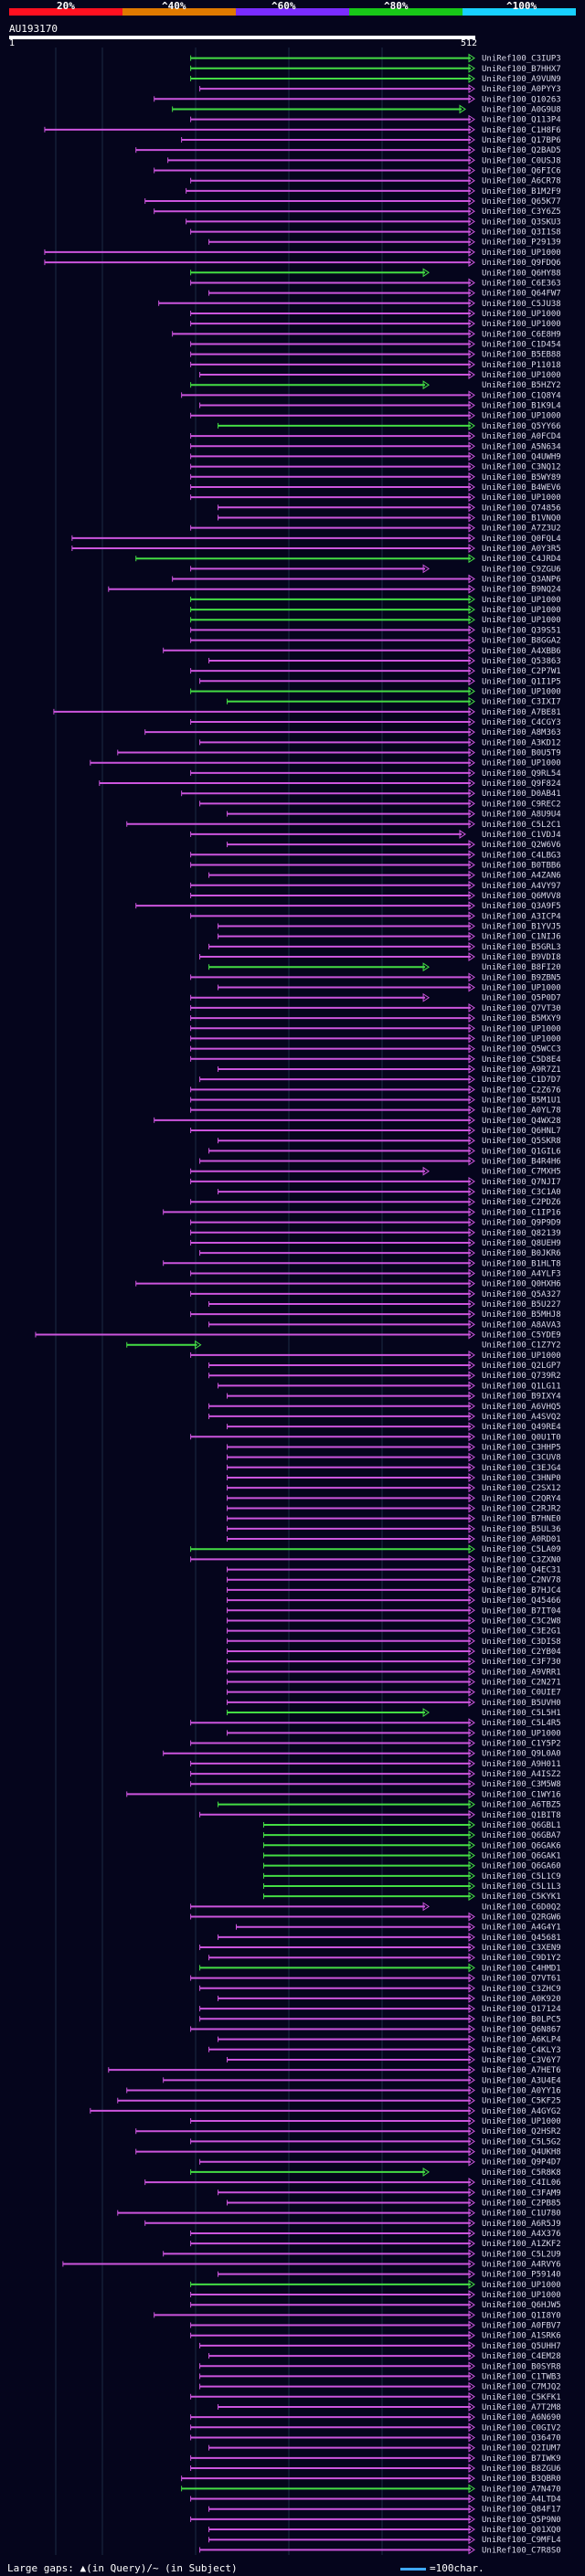 This screenshot has width=585, height=2576. What do you see at coordinates (367, 109) in the screenshot?
I see `alignment-hit: UniRef100_A0G9U8` at bounding box center [367, 109].